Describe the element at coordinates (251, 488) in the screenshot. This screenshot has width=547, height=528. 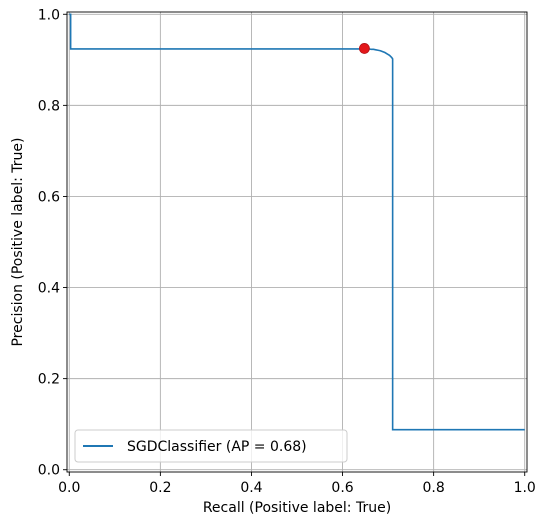
I see `x-tick-label-2: 0.4` at that location.